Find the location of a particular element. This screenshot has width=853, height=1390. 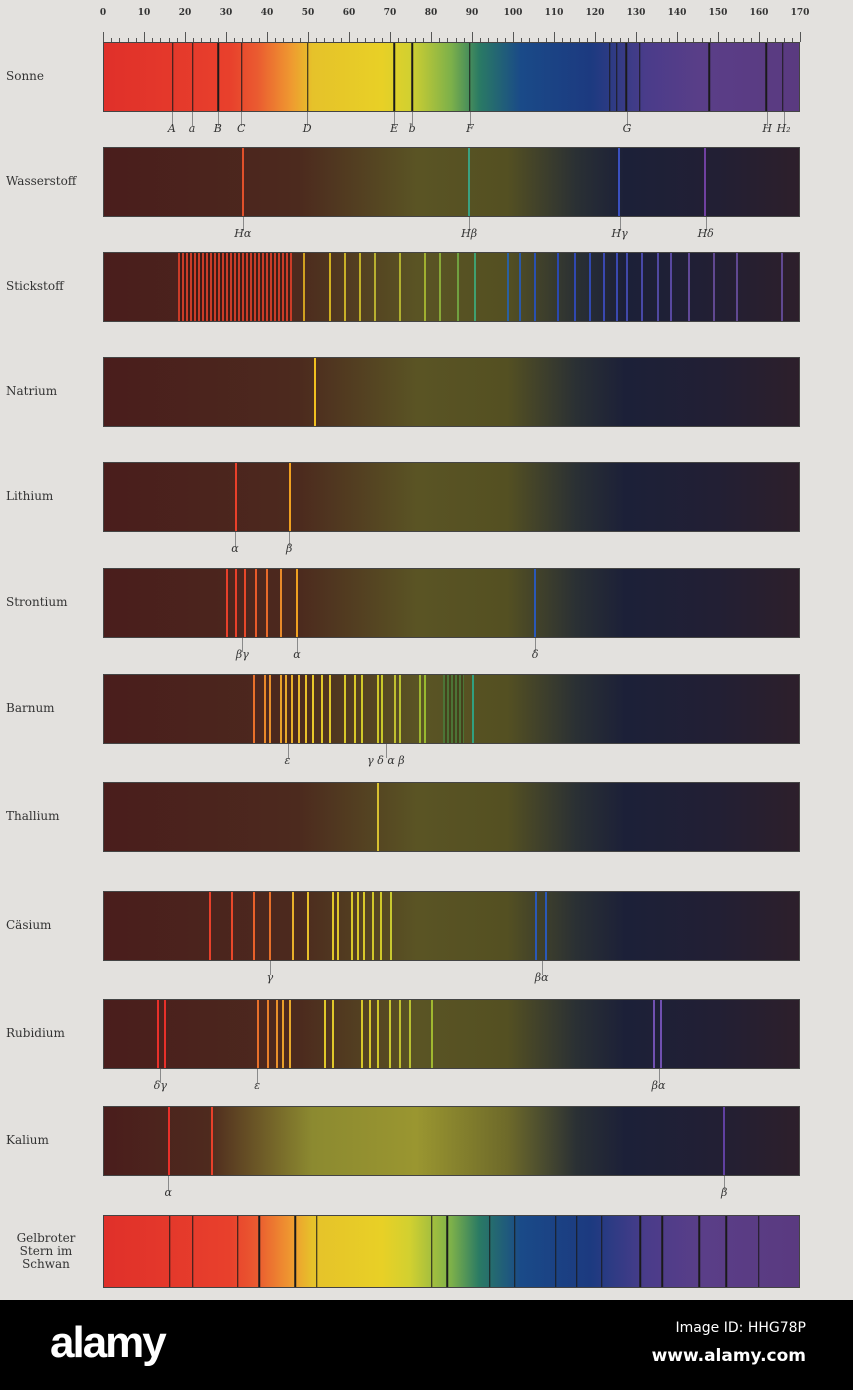

scale-label: 120 is located at coordinates (595, 13).